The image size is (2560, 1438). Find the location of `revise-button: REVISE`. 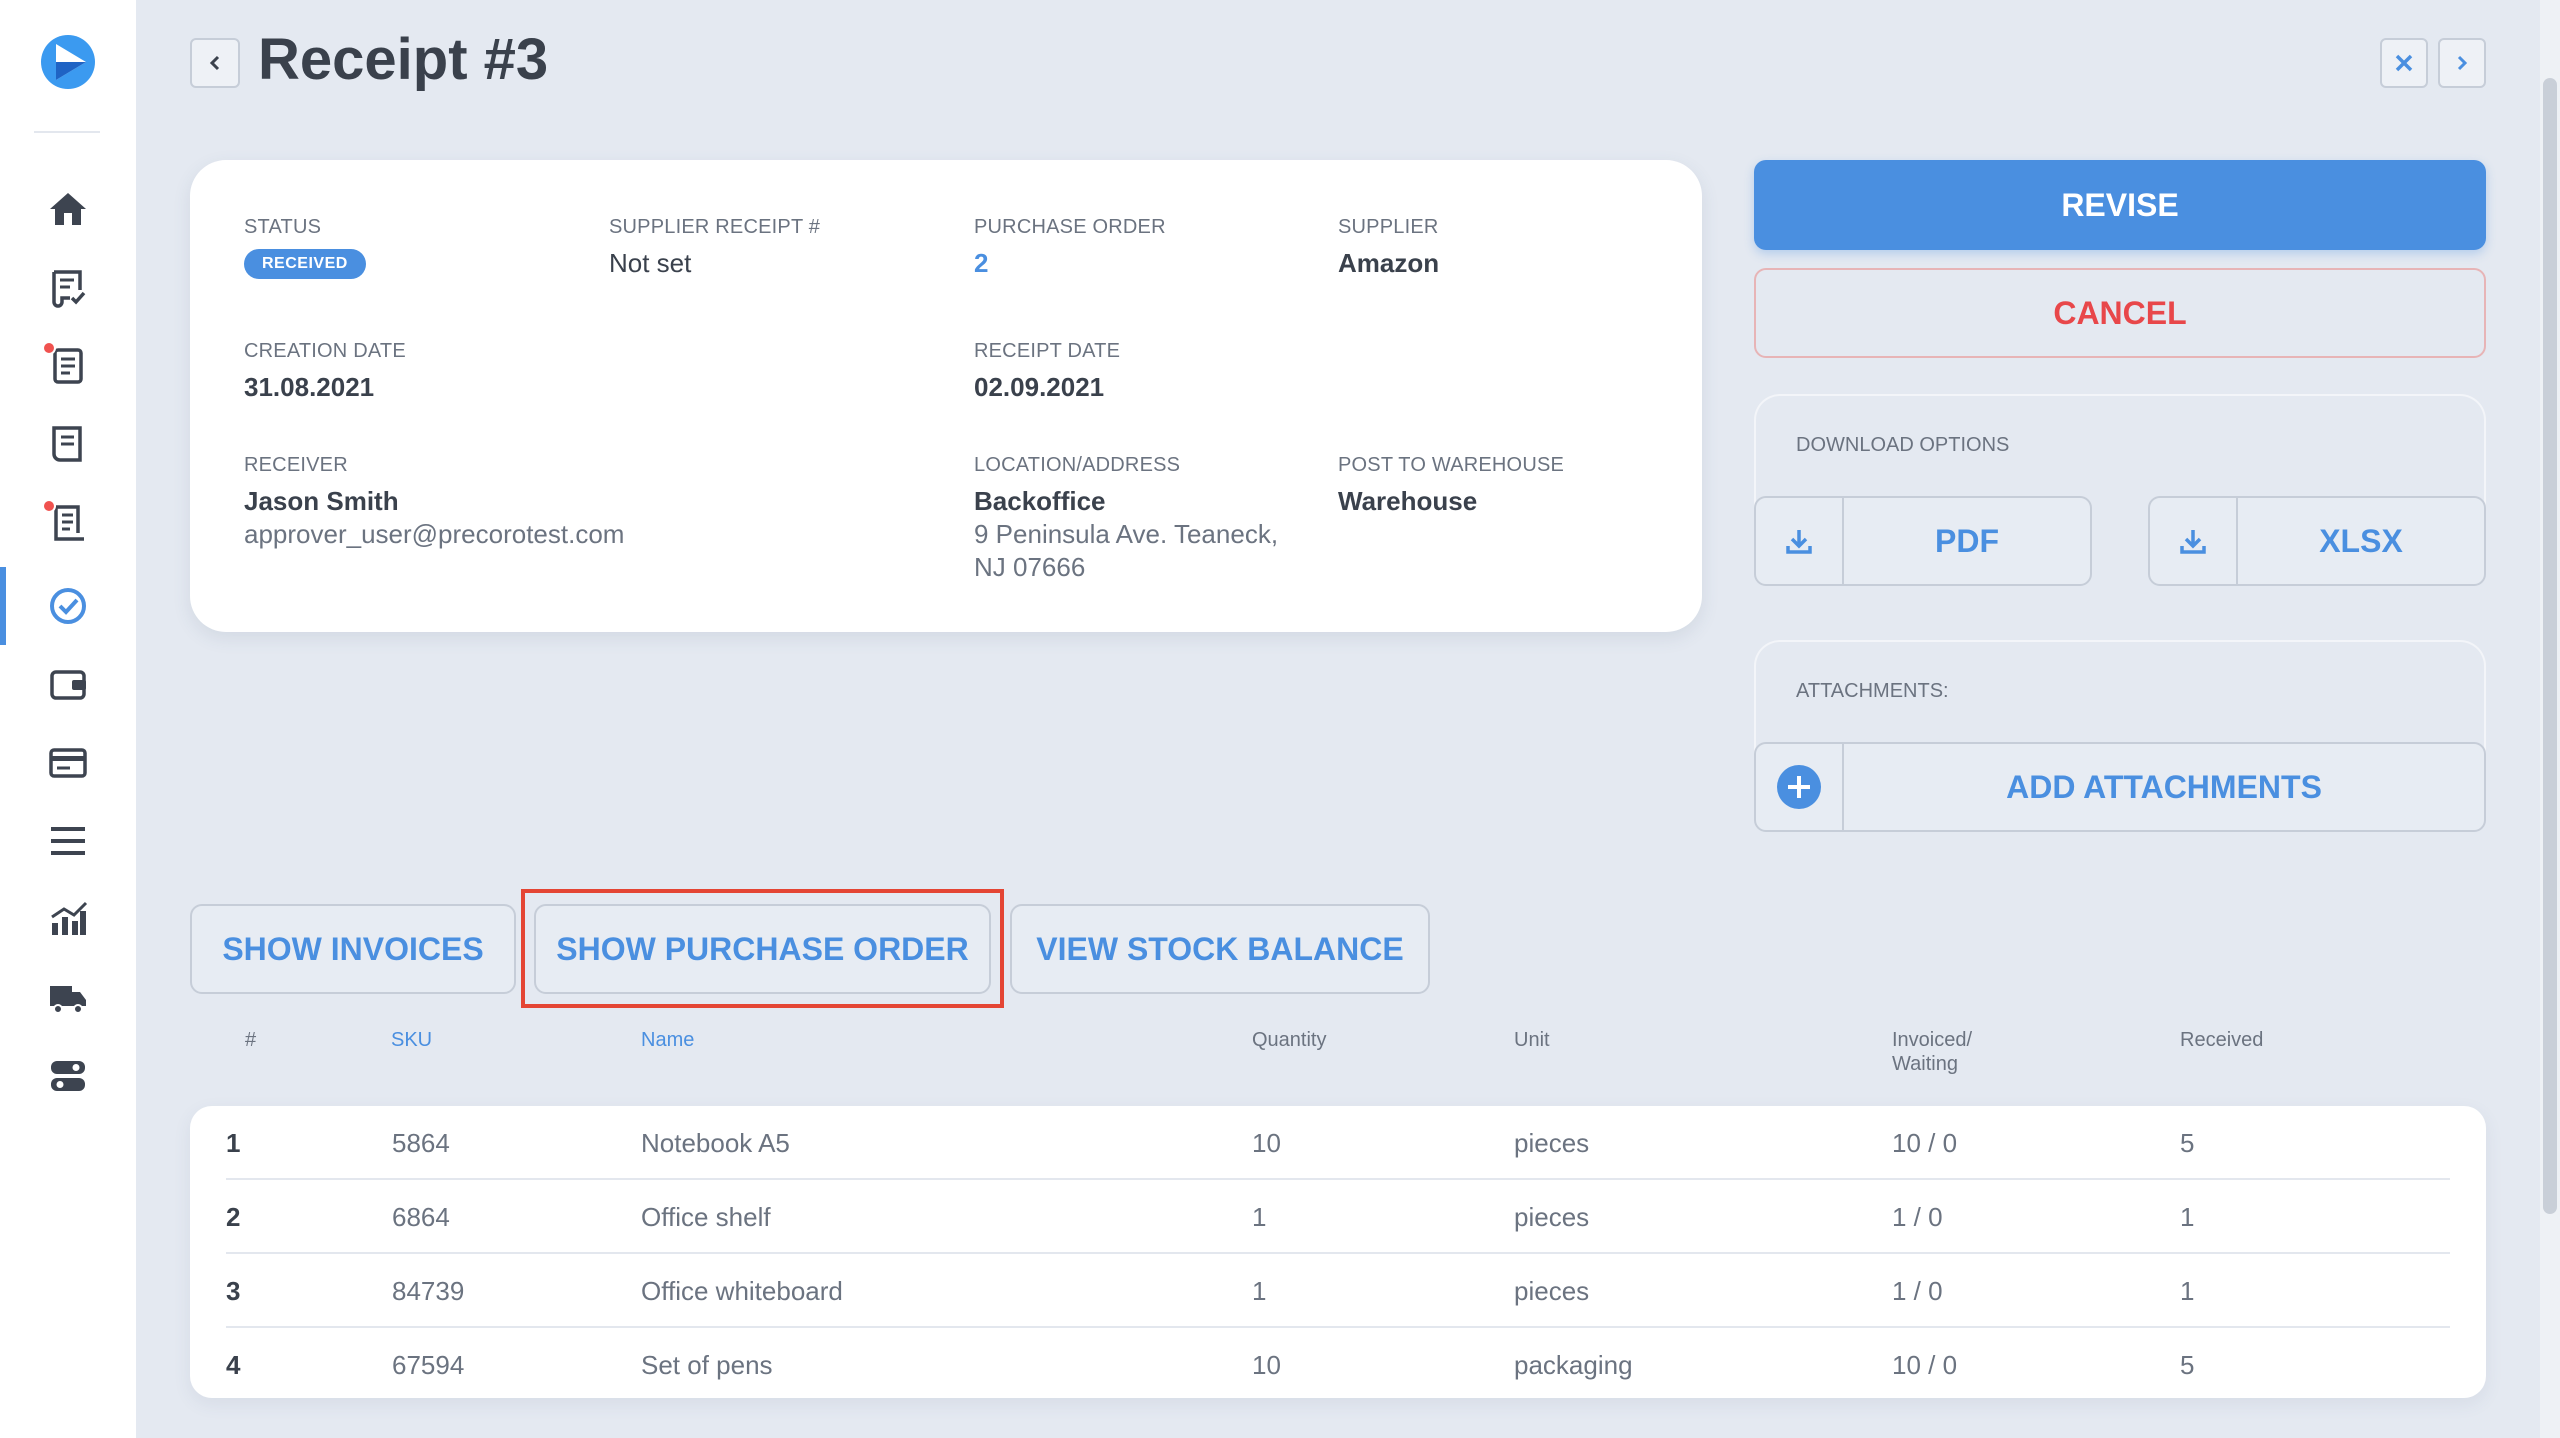

revise-button: REVISE is located at coordinates (2120, 205).